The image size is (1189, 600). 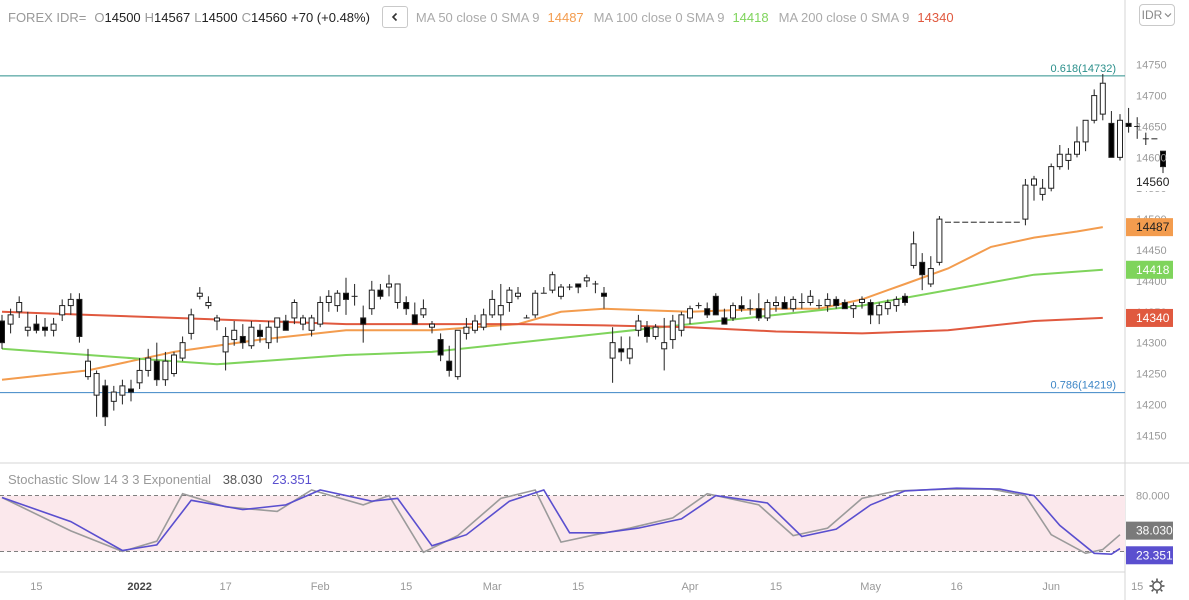 What do you see at coordinates (198, 17) in the screenshot?
I see `low-label: L` at bounding box center [198, 17].